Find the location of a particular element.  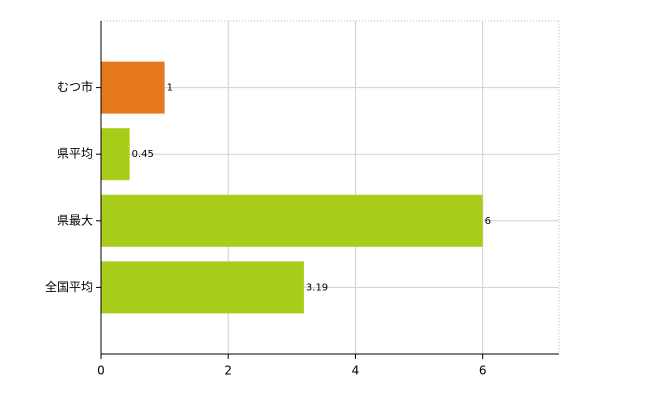

y-tick-label: 県最大 is located at coordinates (75, 220).